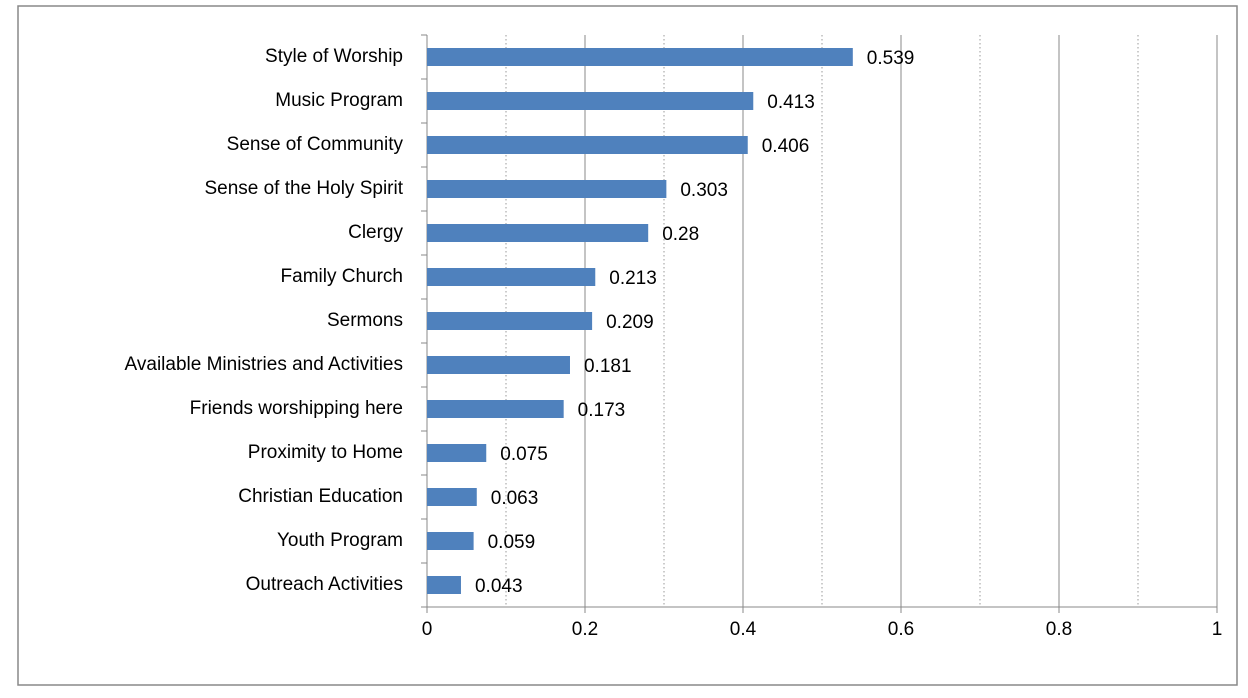 The height and width of the screenshot is (698, 1248). What do you see at coordinates (524, 454) in the screenshot?
I see `value-label: 0.075` at bounding box center [524, 454].